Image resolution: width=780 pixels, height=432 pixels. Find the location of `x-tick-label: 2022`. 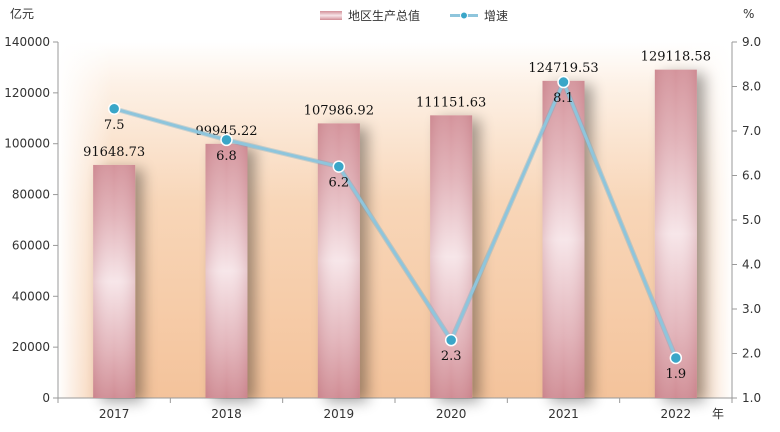

x-tick-label: 2022 is located at coordinates (676, 414).